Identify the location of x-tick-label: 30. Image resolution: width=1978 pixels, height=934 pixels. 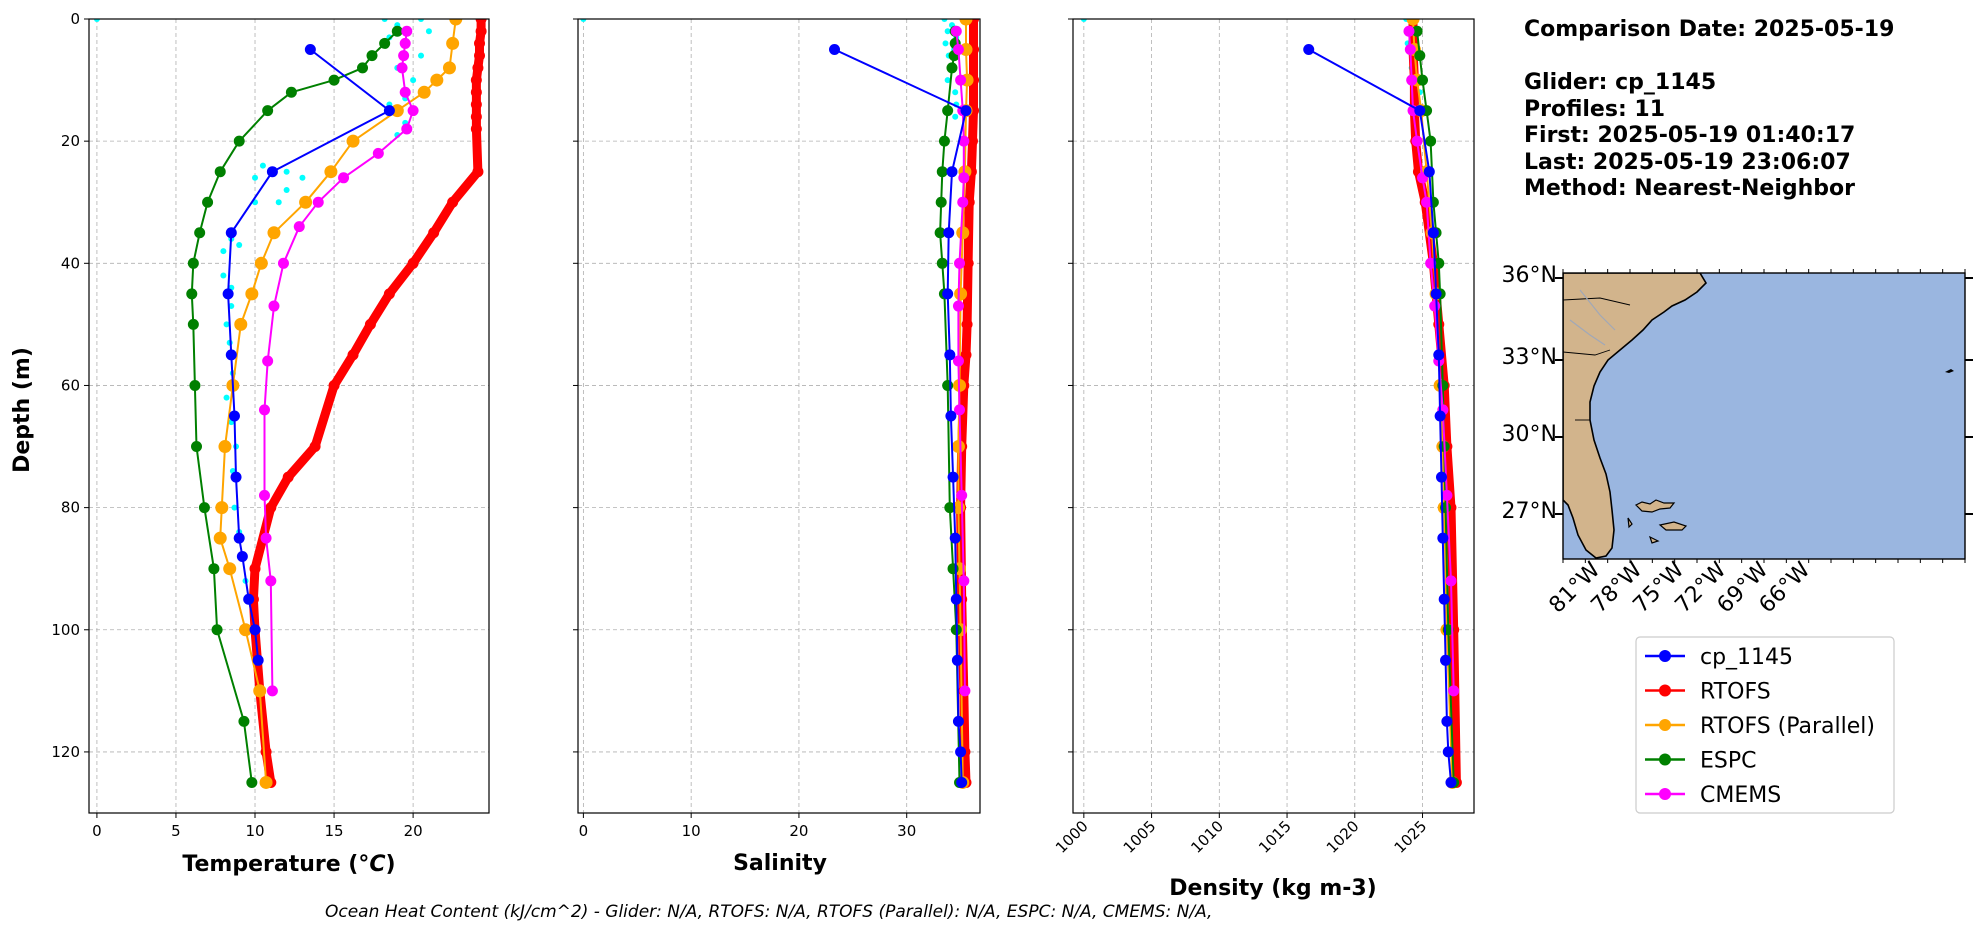
(906, 831).